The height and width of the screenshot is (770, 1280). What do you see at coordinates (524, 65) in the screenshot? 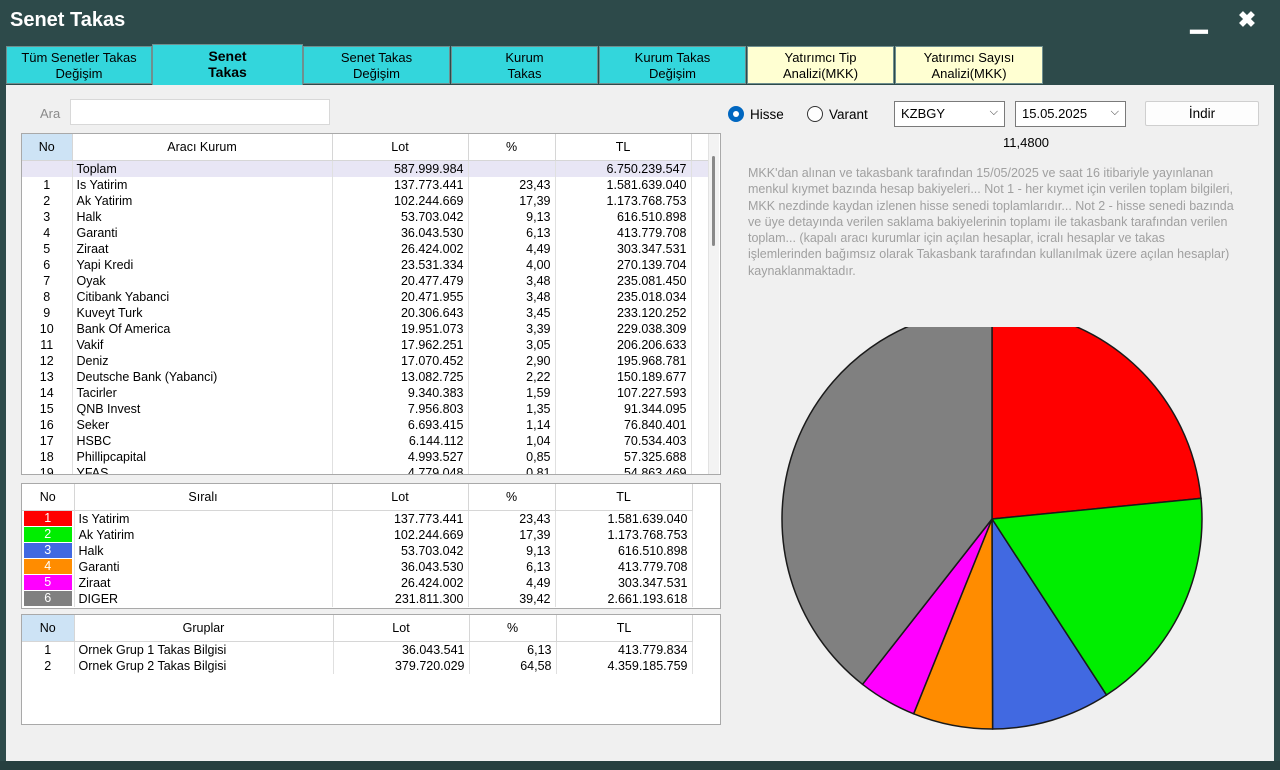
I see `tab-kurum-takas: Kurum Takas` at bounding box center [524, 65].